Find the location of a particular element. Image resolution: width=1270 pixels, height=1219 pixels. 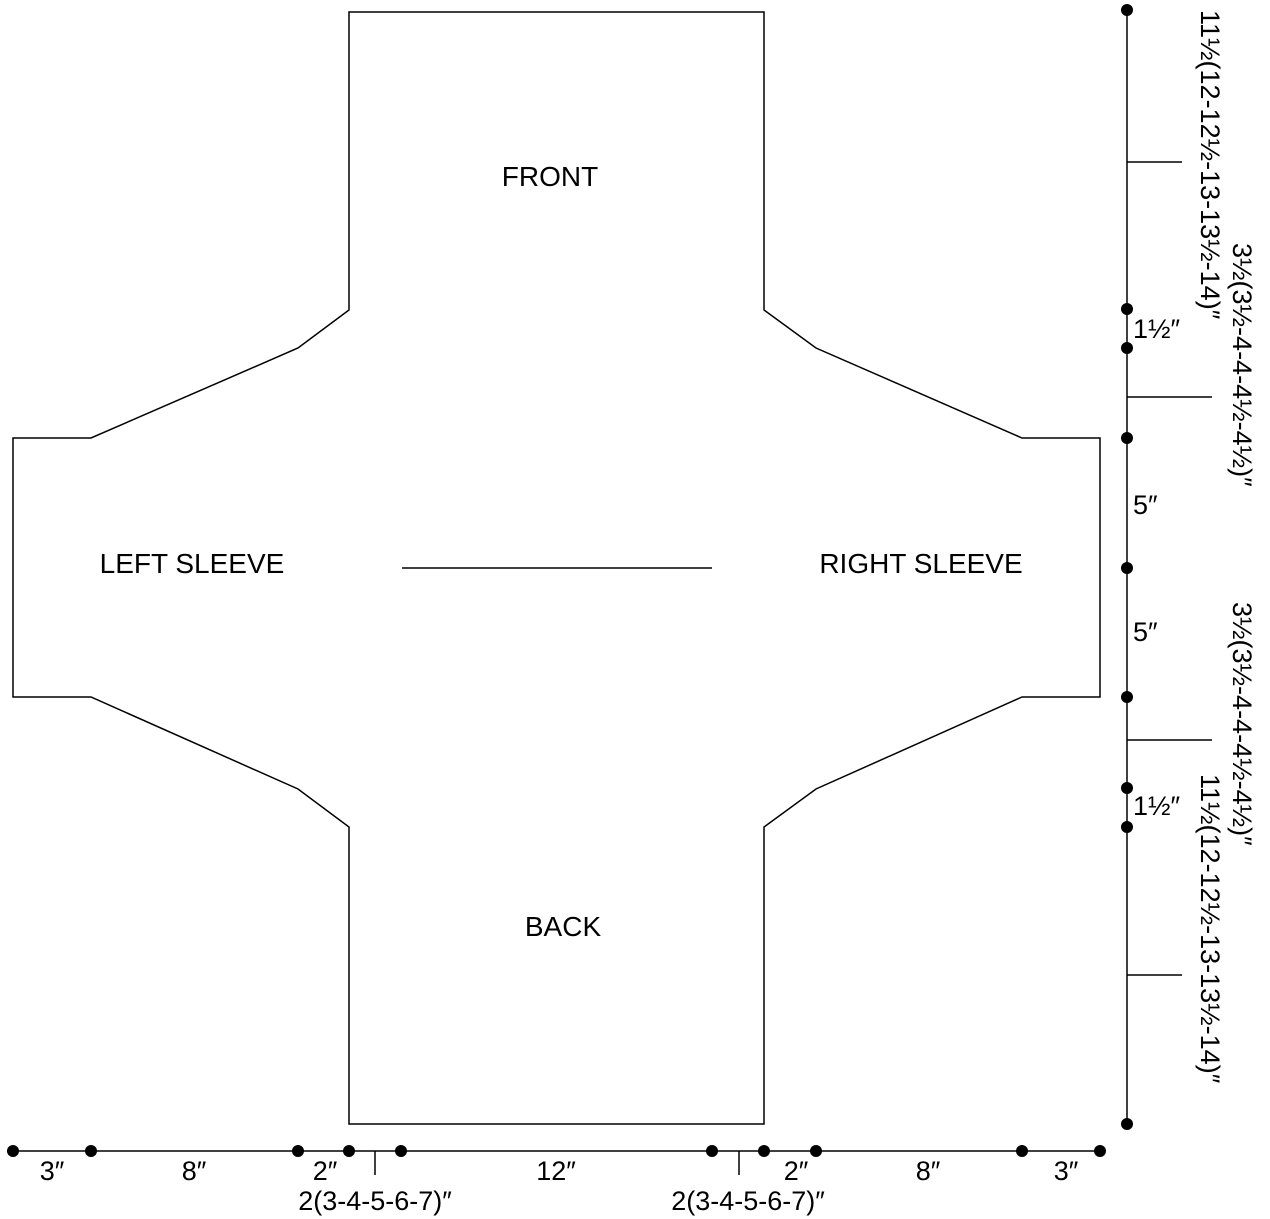

dim-front-armhole: 3½(3½-4-4-4½-4½)″ is located at coordinates (1242, 365).